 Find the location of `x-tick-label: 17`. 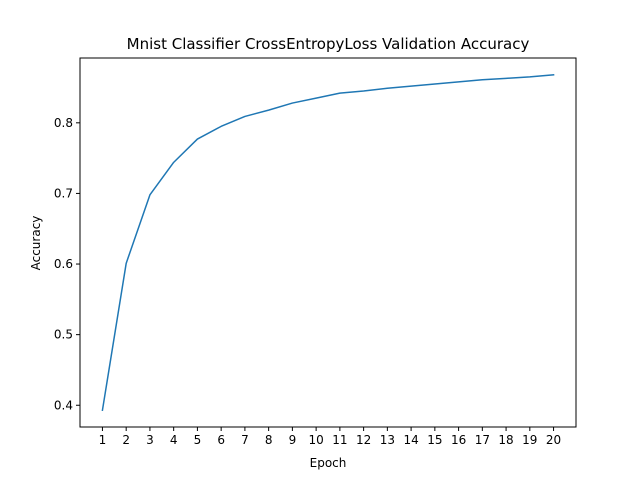

x-tick-label: 17 is located at coordinates (482, 440).